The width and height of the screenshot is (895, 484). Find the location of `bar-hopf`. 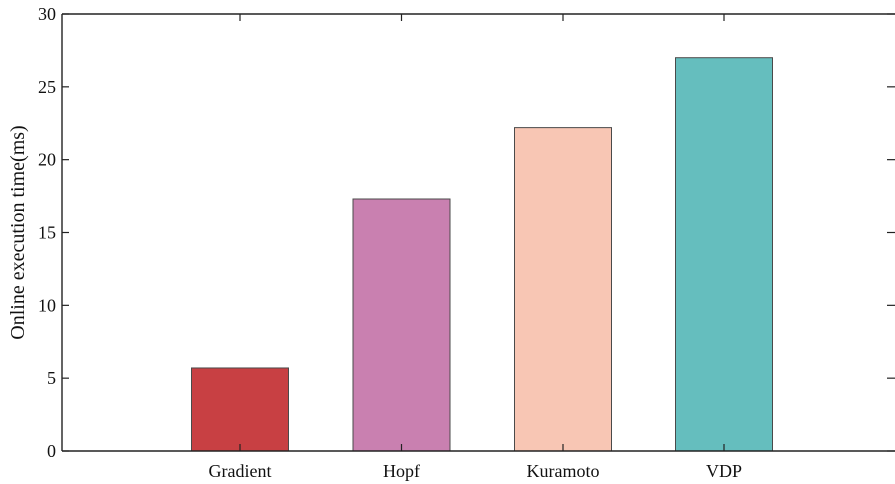

bar-hopf is located at coordinates (401, 325).